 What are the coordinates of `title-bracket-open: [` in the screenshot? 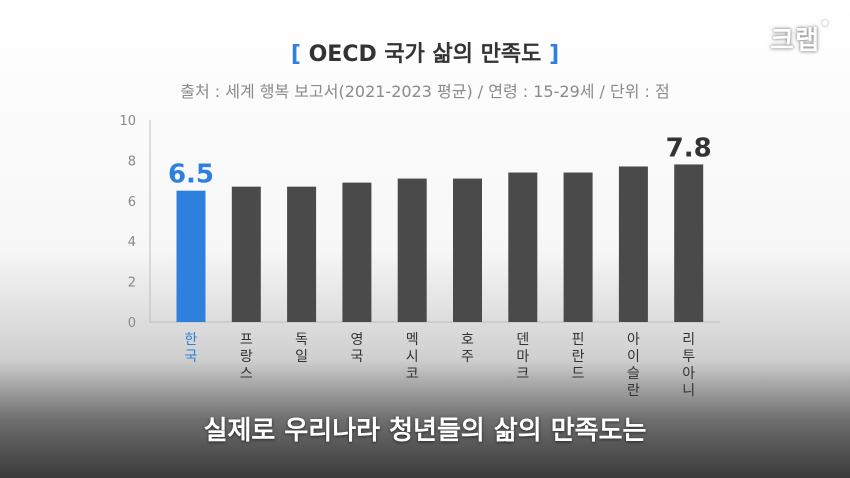 It's located at (295, 54).